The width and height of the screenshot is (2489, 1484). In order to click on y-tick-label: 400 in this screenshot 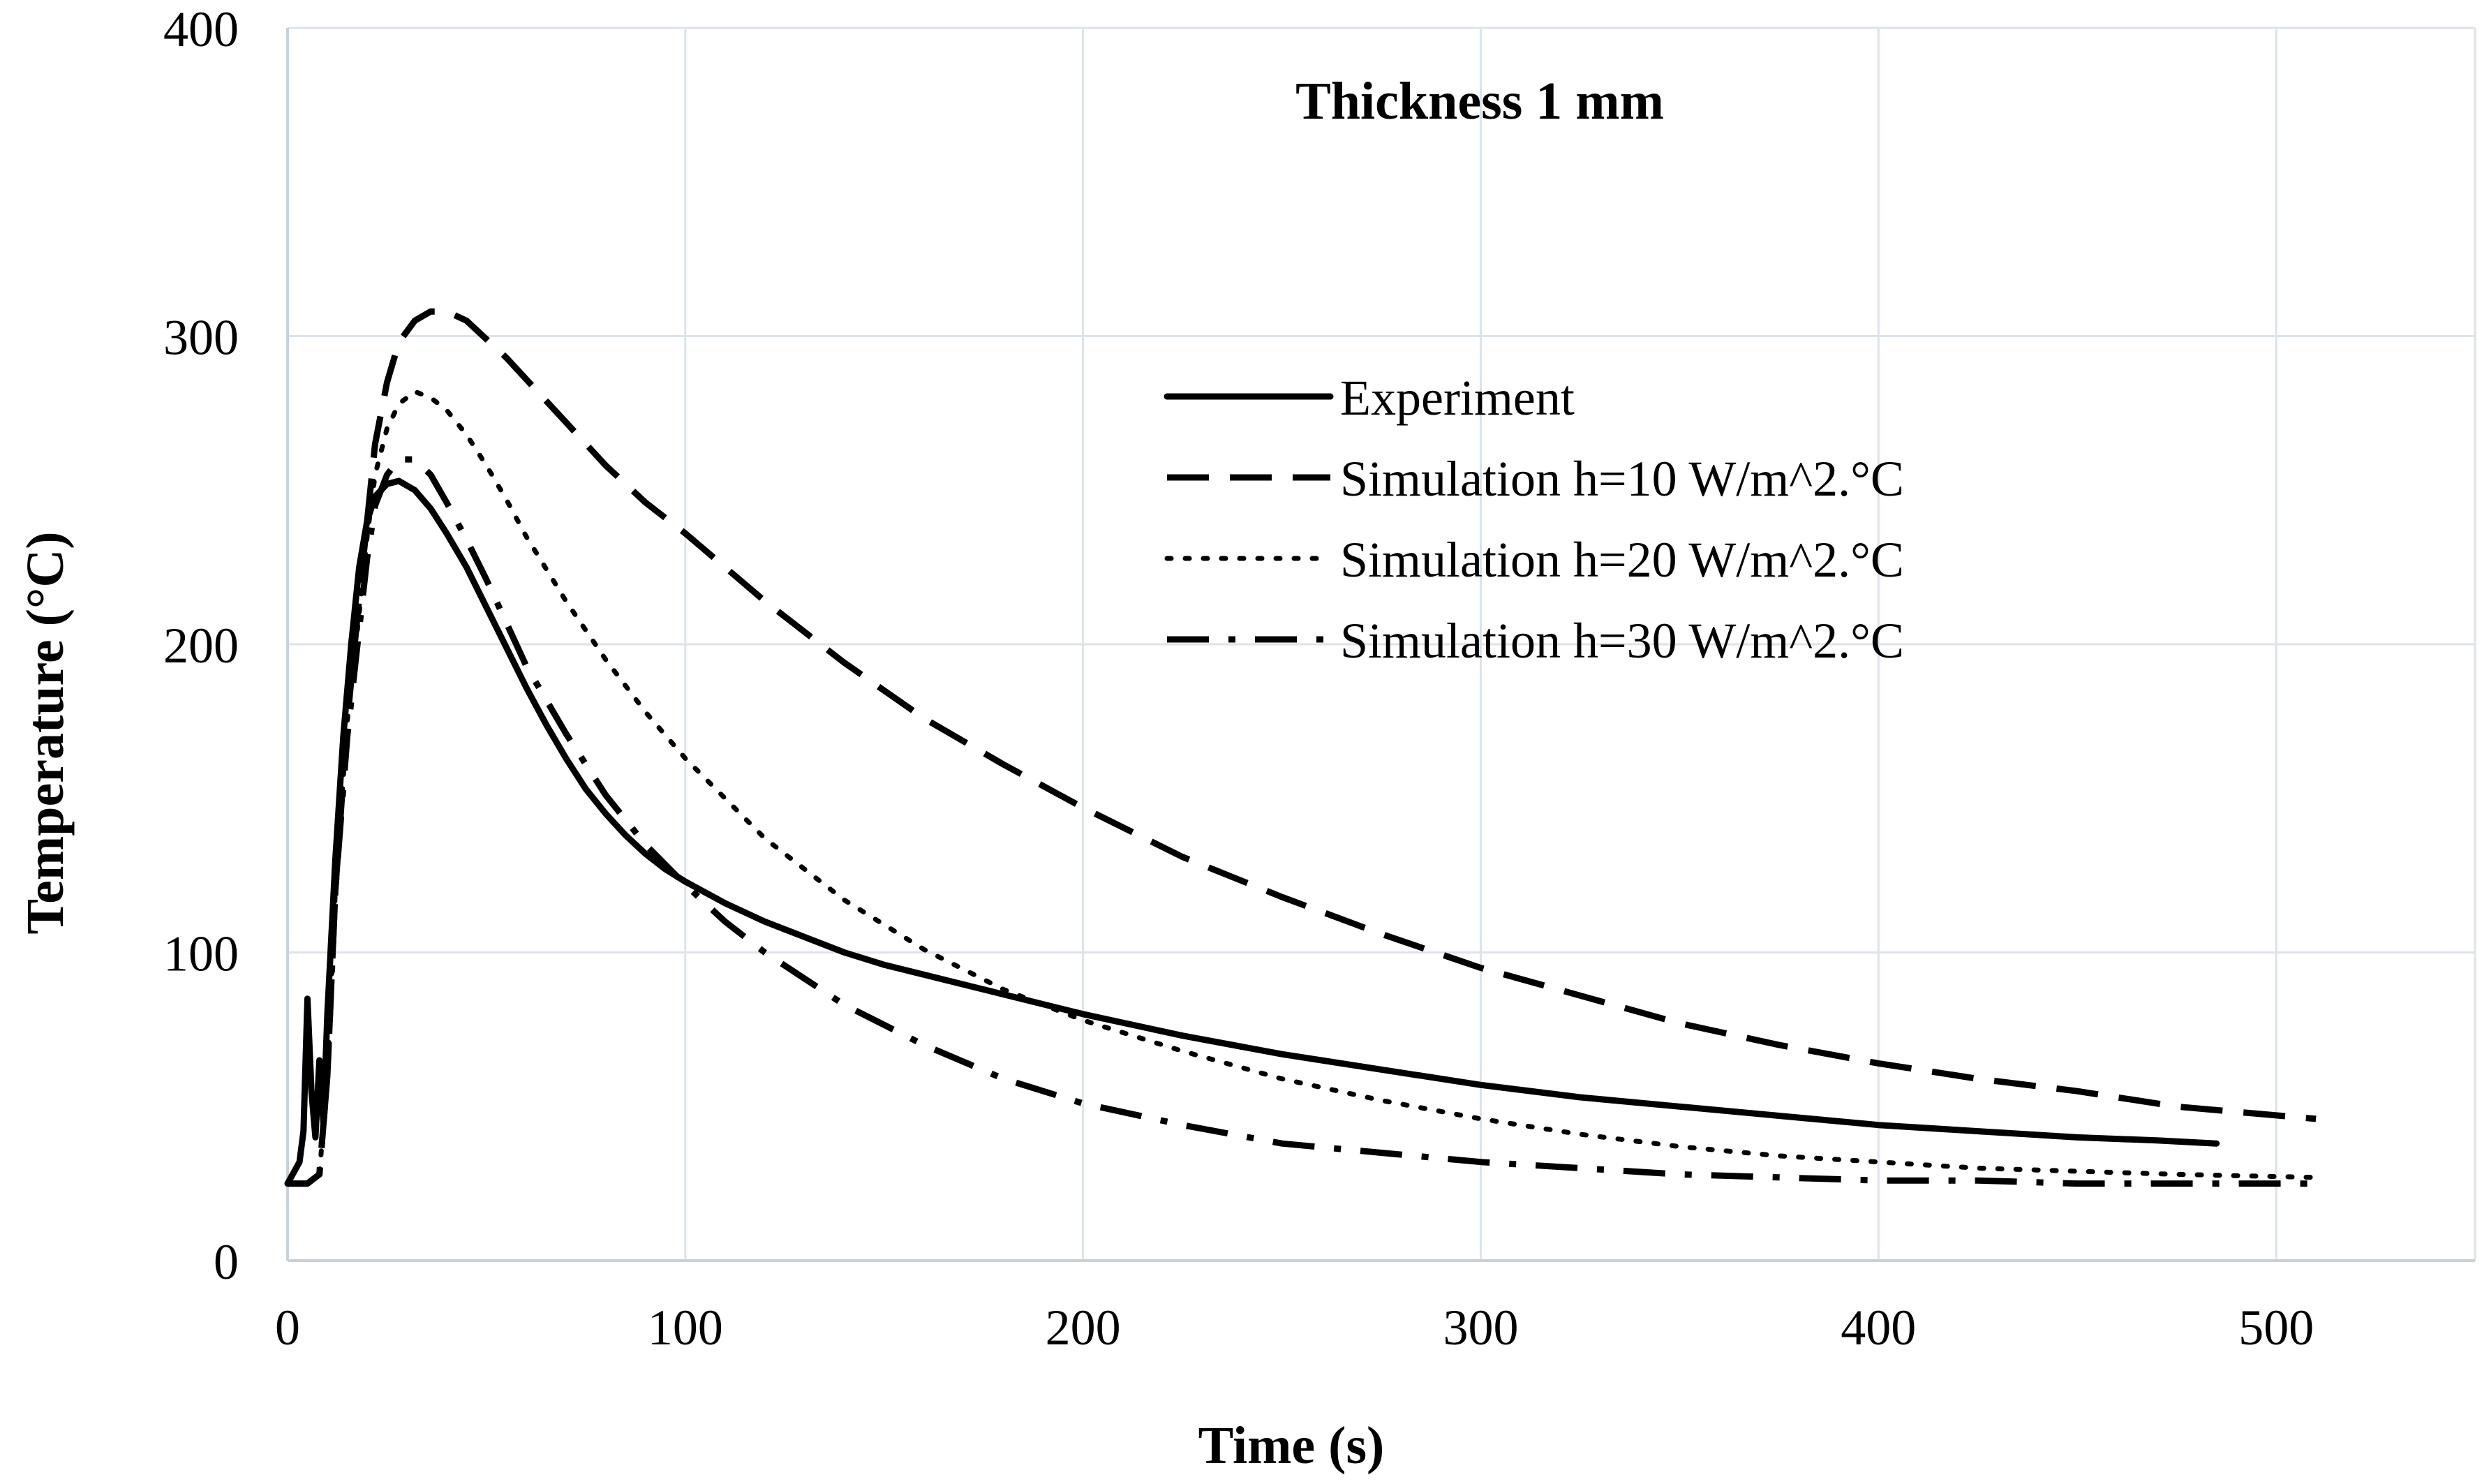, I will do `click(201, 29)`.